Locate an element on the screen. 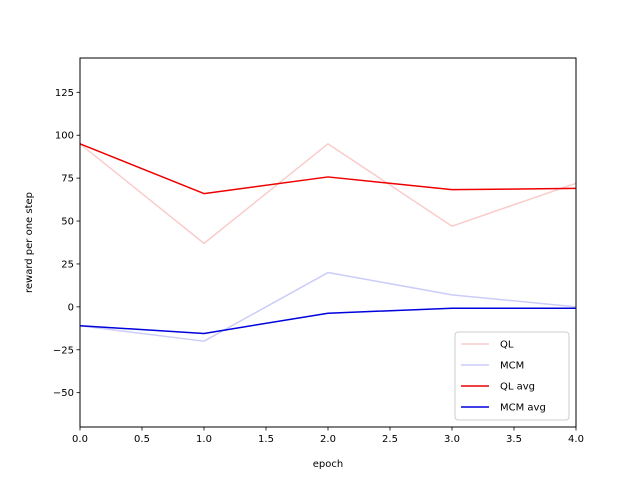 Image resolution: width=640 pixels, height=480 pixels. x-tick-label: 1.5 is located at coordinates (266, 439).